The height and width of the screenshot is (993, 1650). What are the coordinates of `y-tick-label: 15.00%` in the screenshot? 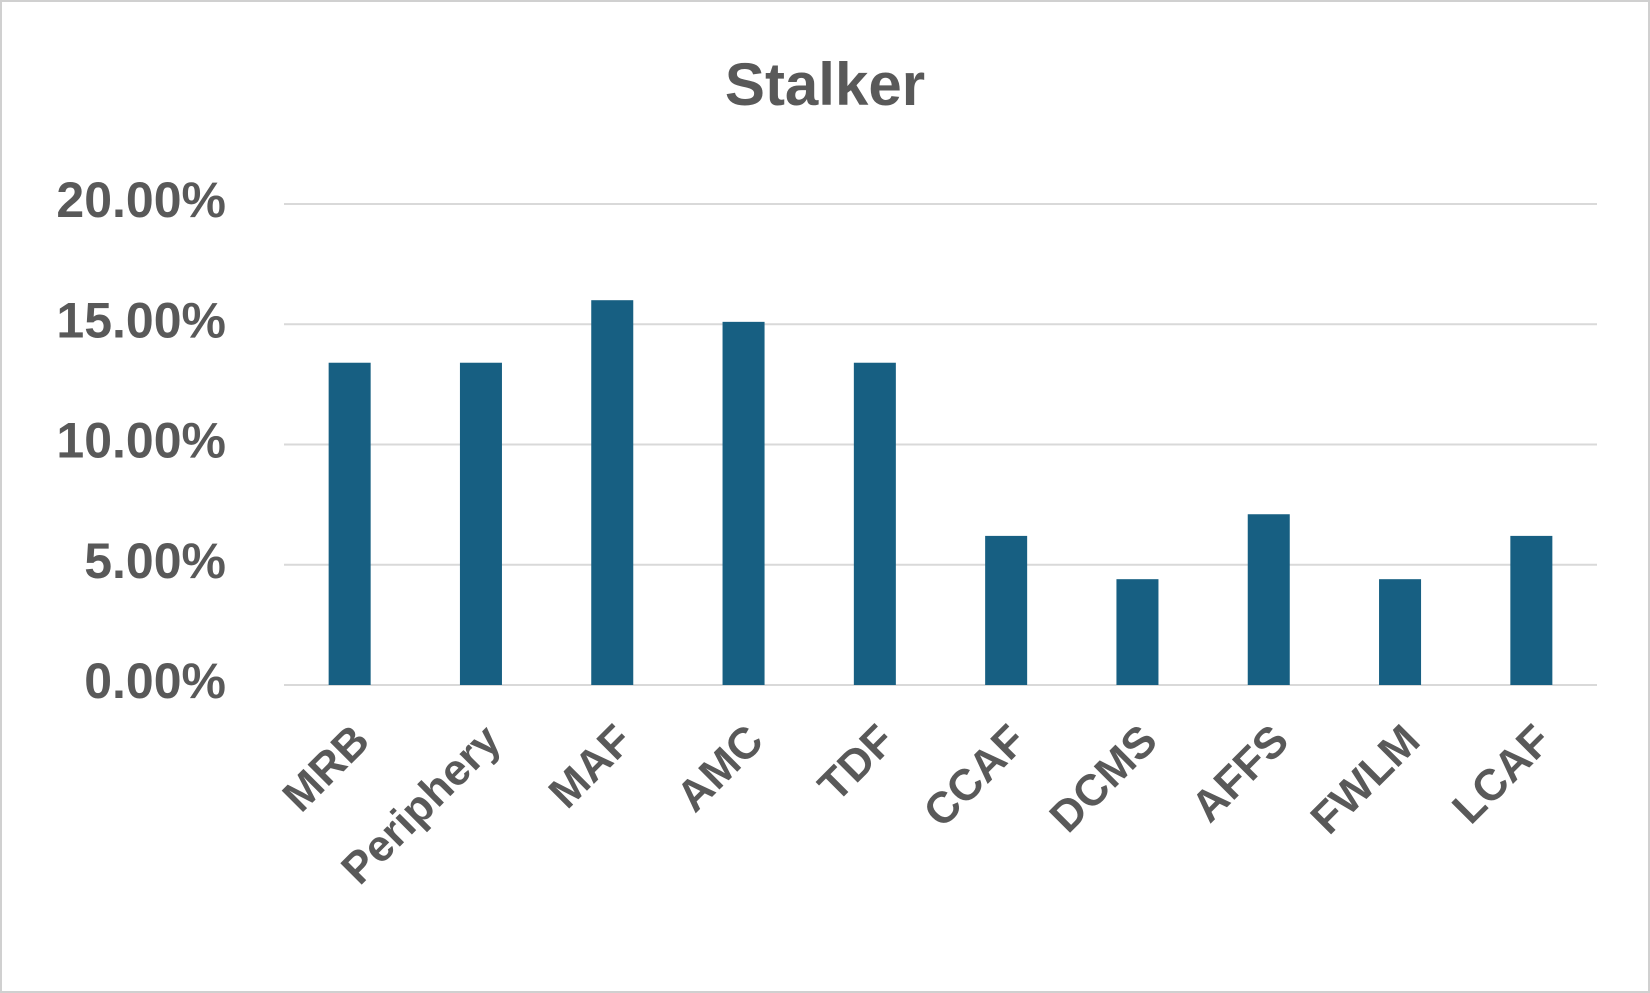 It's located at (141, 320).